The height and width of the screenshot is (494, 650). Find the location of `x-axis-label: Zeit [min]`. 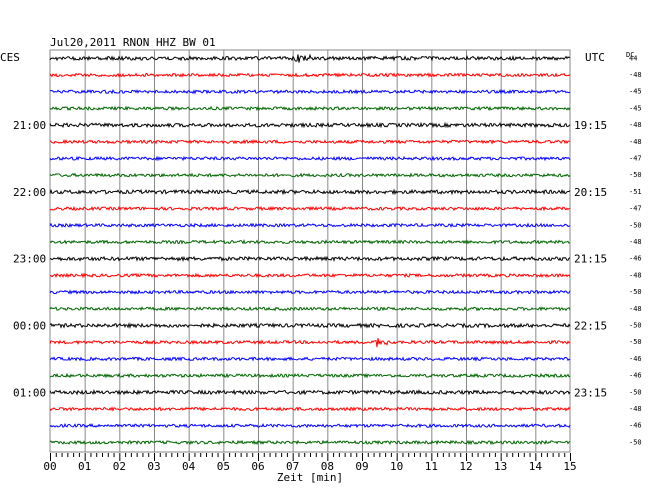

x-axis-label: Zeit [min] is located at coordinates (310, 477).